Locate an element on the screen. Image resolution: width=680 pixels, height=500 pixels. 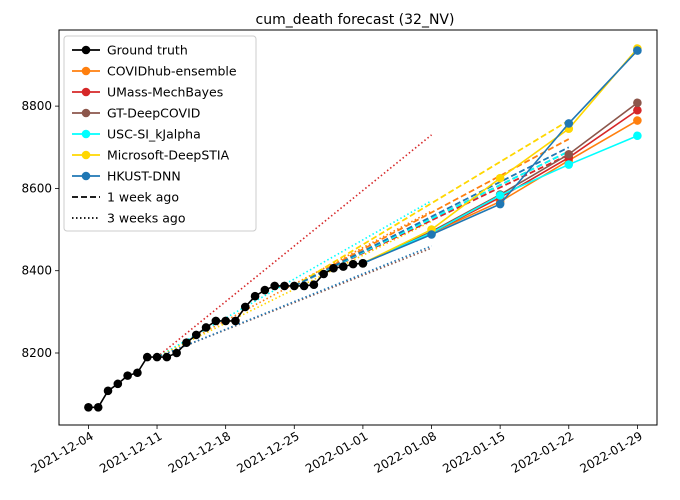
x-tick-label: 2021-12-11 is located at coordinates (130, 452).